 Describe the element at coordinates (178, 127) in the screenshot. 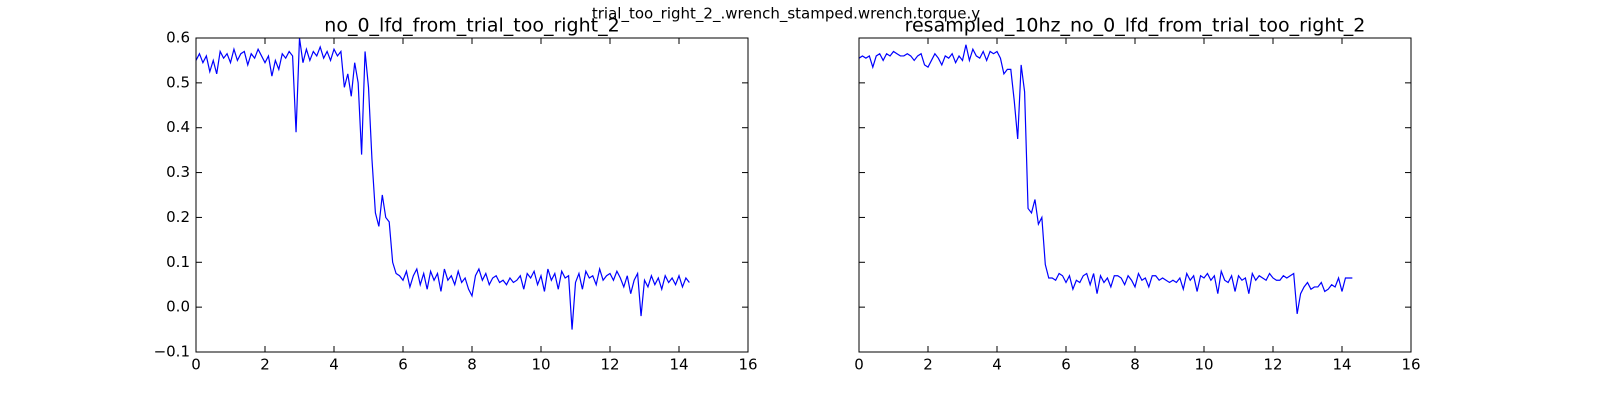

I see `y-tick-label: 0.4` at that location.